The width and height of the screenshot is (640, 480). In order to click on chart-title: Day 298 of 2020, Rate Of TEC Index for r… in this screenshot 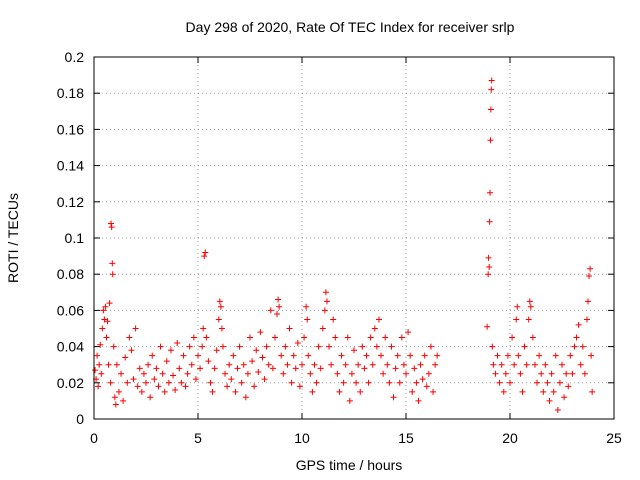, I will do `click(350, 27)`.